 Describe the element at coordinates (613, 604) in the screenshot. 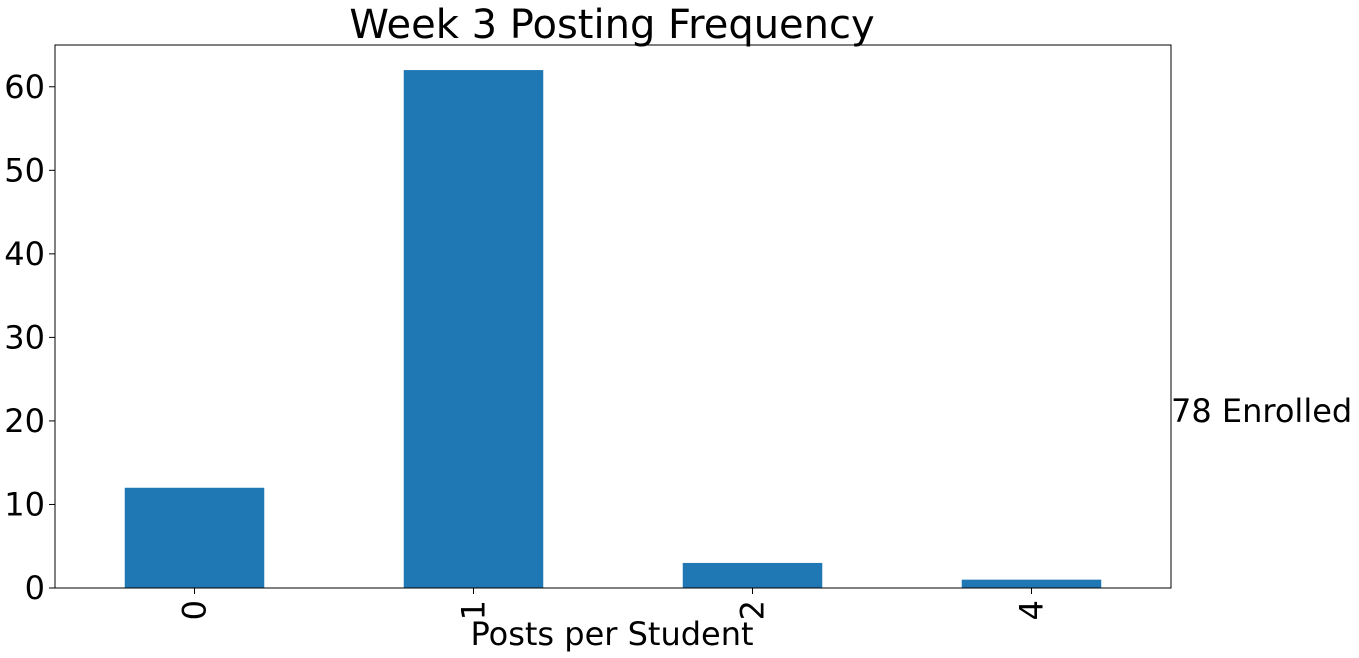

I see `x-axis-ticks: 0 1 2 4` at that location.